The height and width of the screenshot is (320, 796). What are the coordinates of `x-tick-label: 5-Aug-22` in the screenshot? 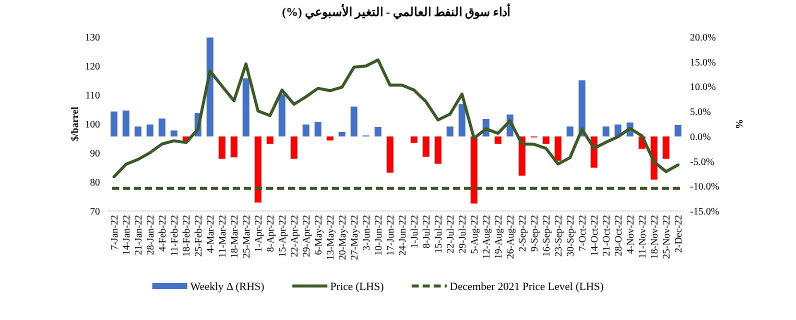 It's located at (475, 234).